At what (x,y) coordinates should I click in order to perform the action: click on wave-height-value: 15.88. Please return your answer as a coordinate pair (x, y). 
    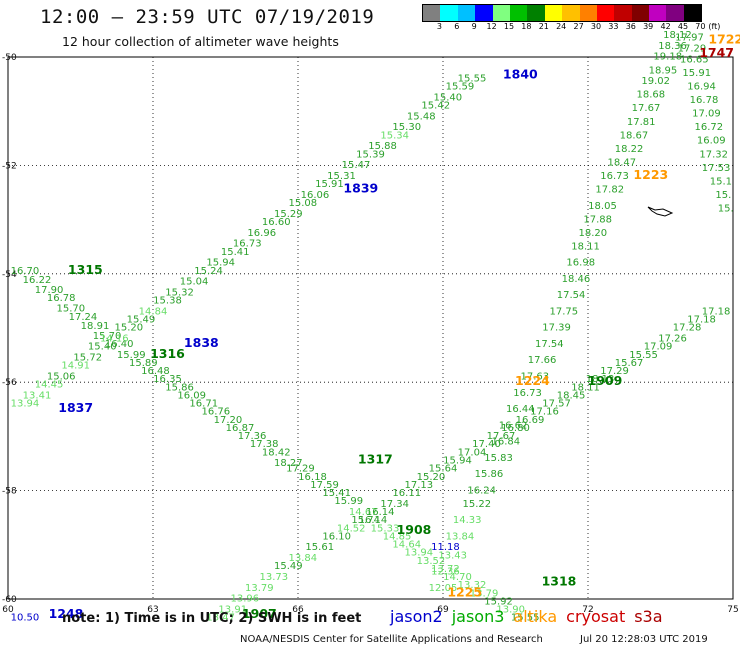
    Looking at the image, I should click on (382, 146).